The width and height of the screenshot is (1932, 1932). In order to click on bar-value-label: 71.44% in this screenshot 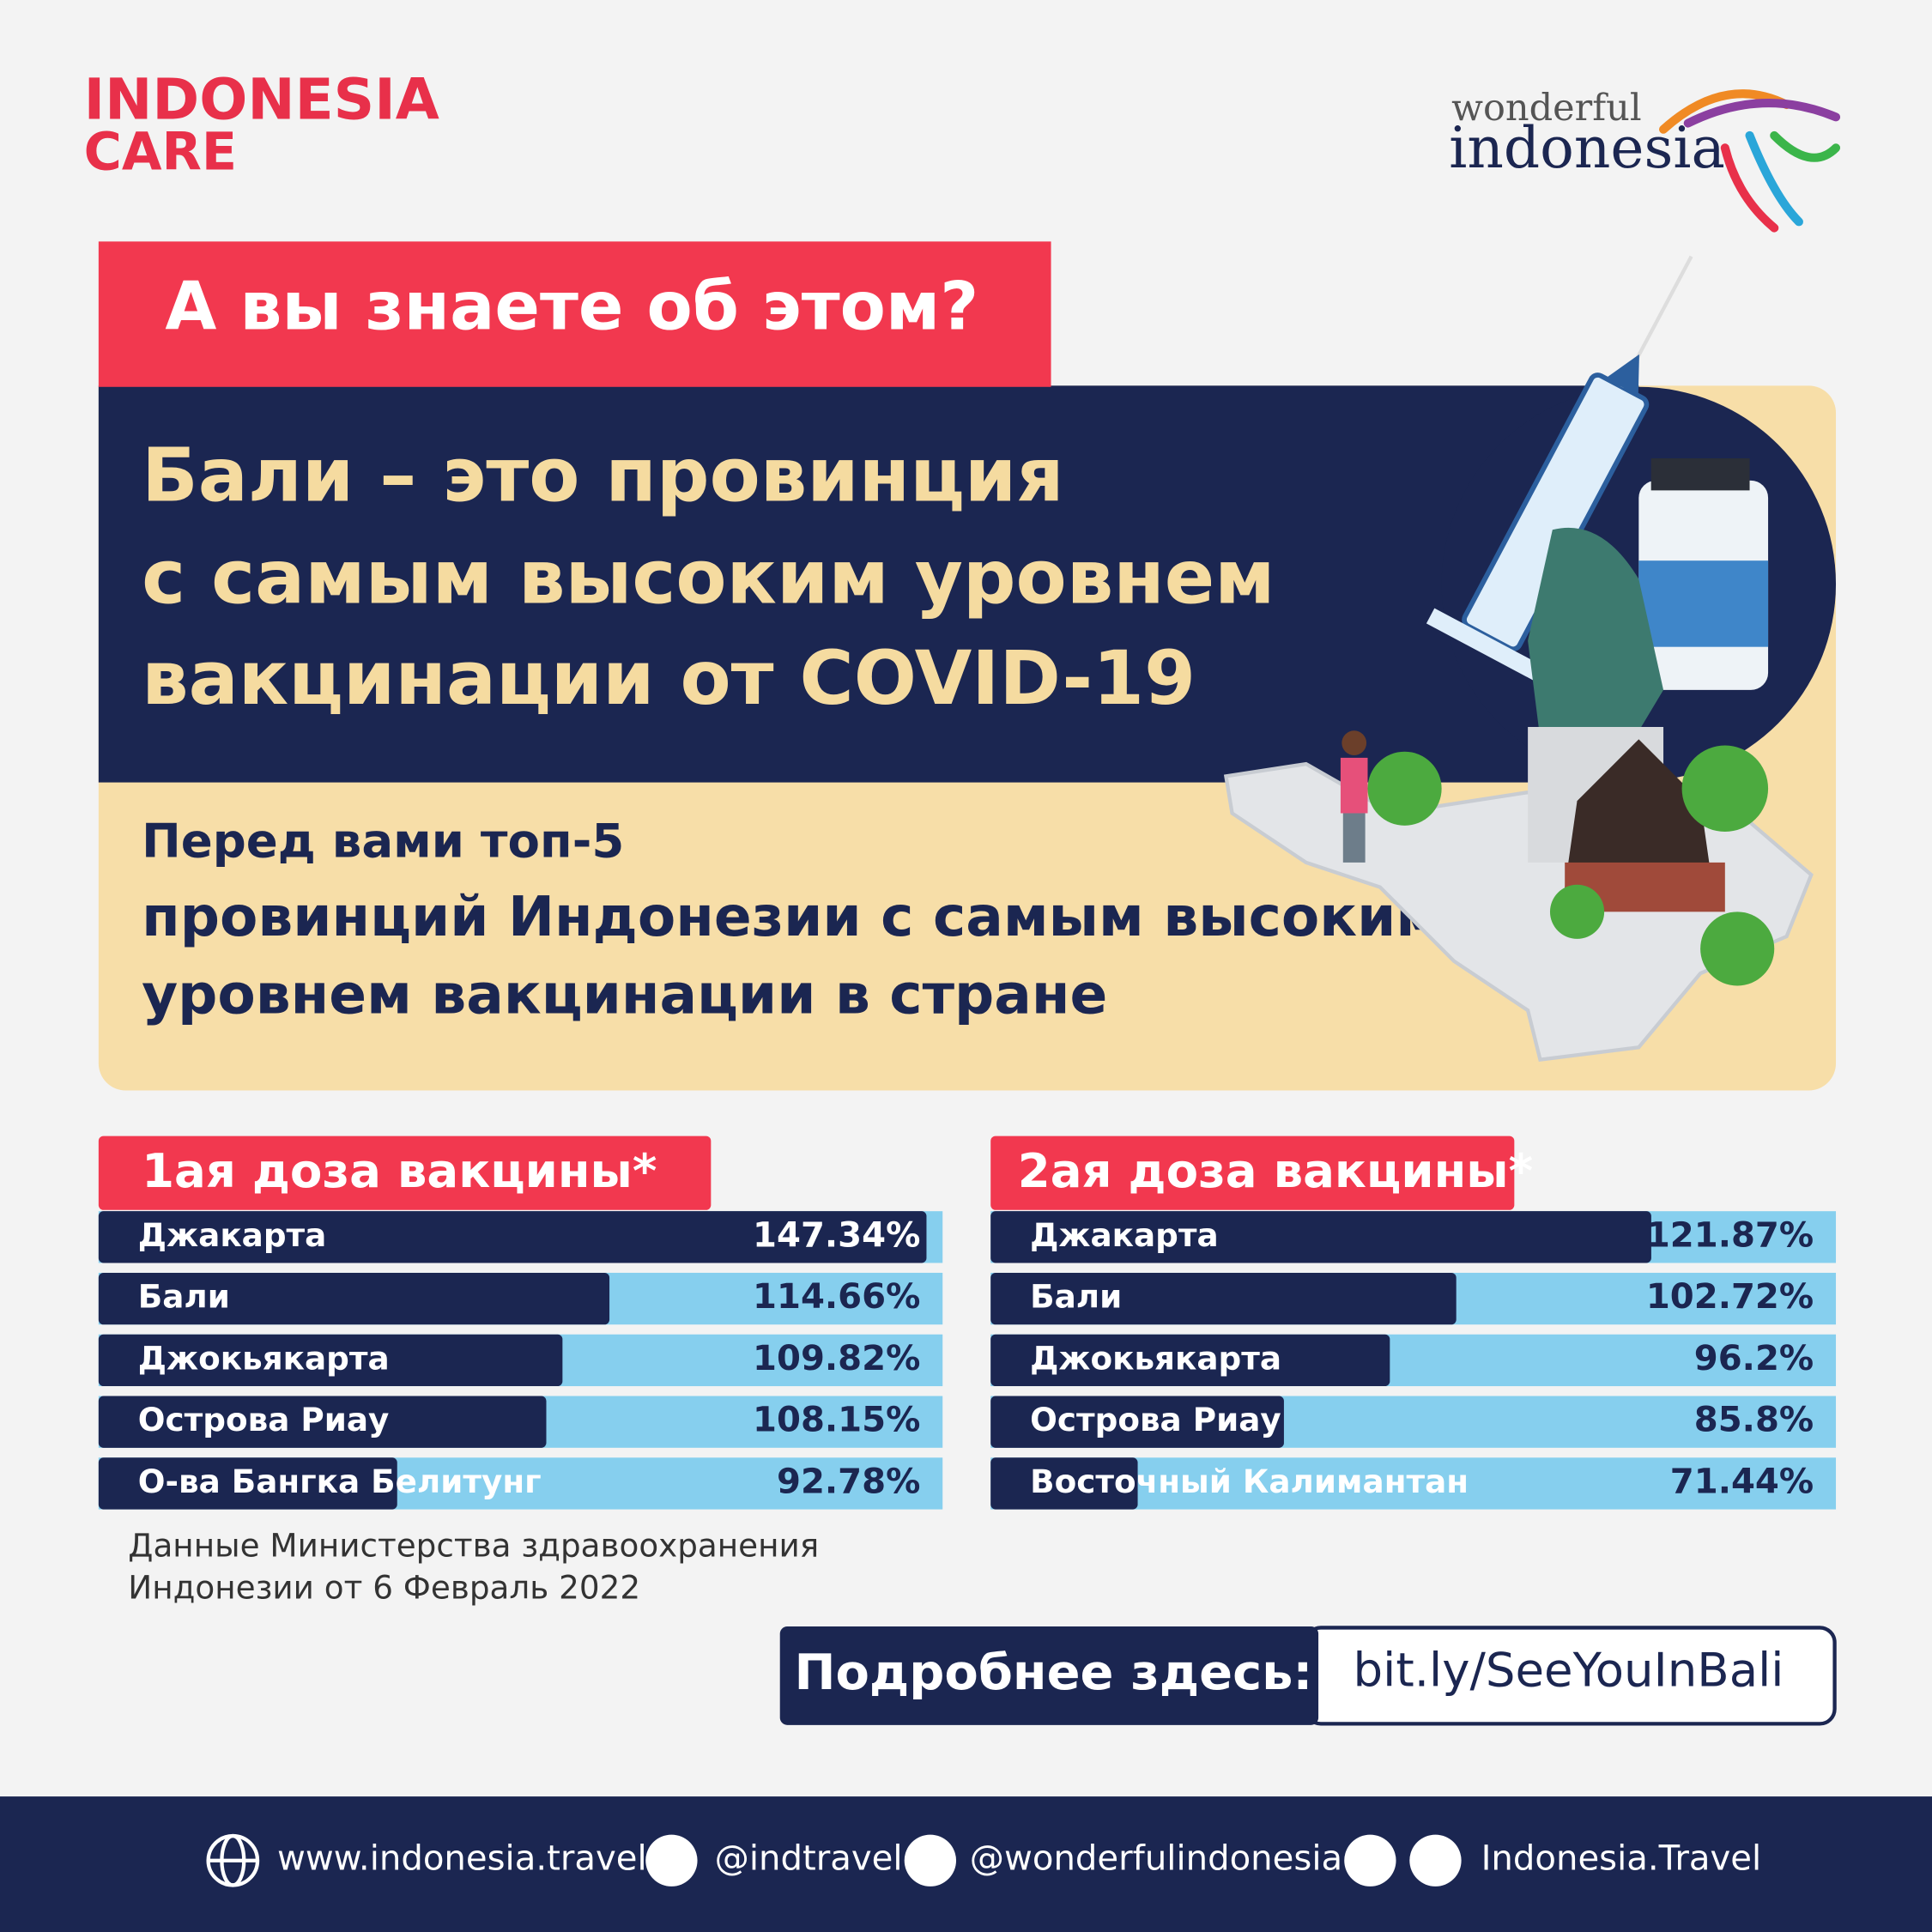, I will do `click(1742, 1481)`.